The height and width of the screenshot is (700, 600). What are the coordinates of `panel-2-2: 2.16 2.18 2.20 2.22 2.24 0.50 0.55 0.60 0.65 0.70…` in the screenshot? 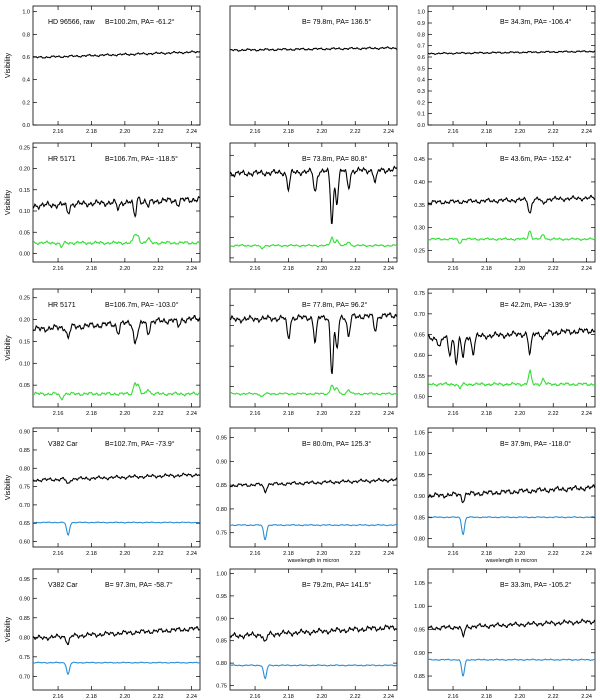 It's located at (505, 352).